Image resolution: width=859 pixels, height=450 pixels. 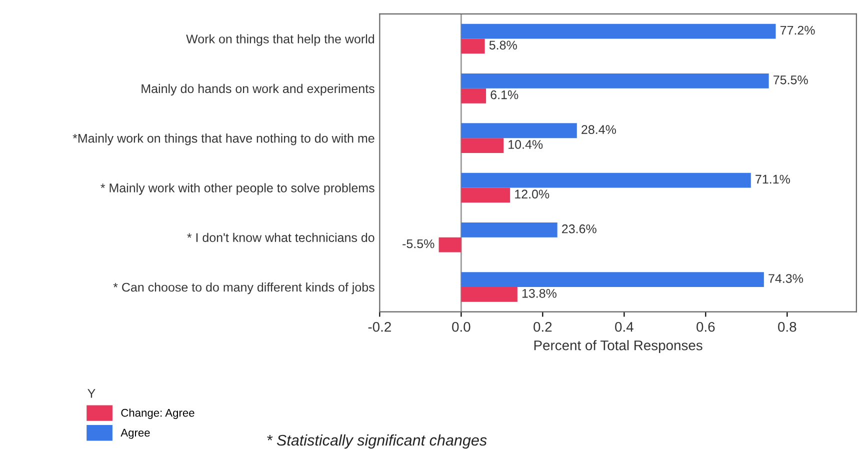 What do you see at coordinates (624, 327) in the screenshot?
I see `x-tick-label: 0.4` at bounding box center [624, 327].